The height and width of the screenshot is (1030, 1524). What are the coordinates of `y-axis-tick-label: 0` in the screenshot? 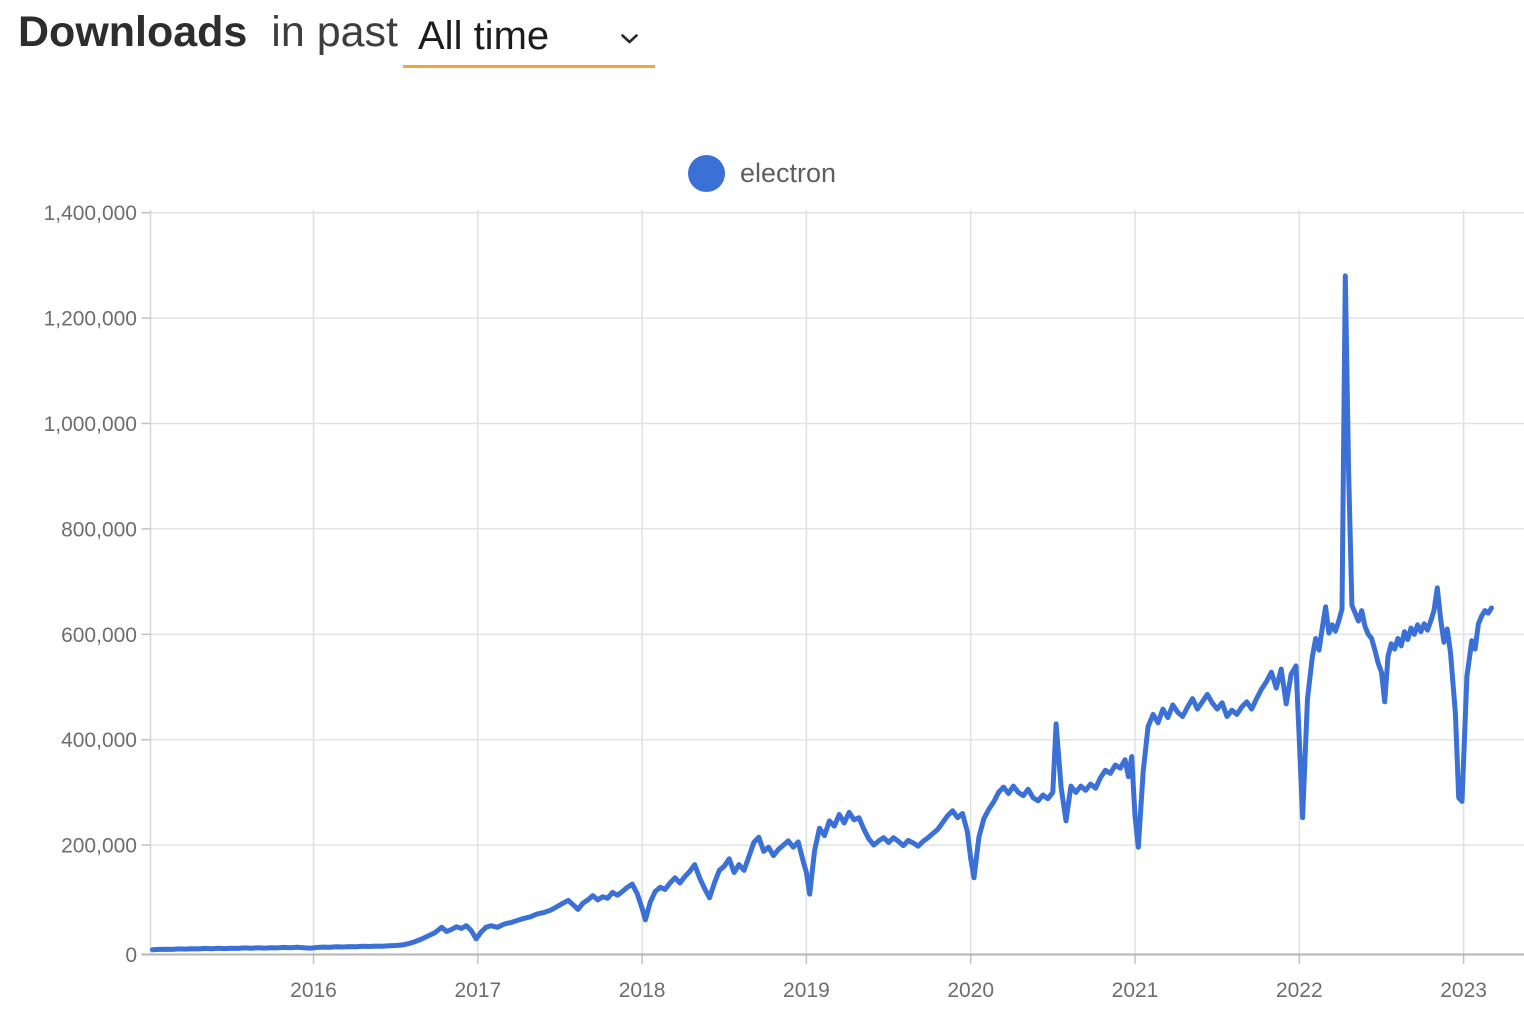 It's located at (131, 955).